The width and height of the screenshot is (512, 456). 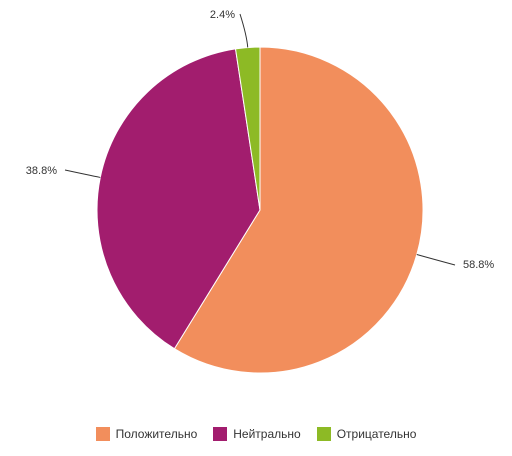 I want to click on legend-label-positive: Положительно, so click(x=156, y=434).